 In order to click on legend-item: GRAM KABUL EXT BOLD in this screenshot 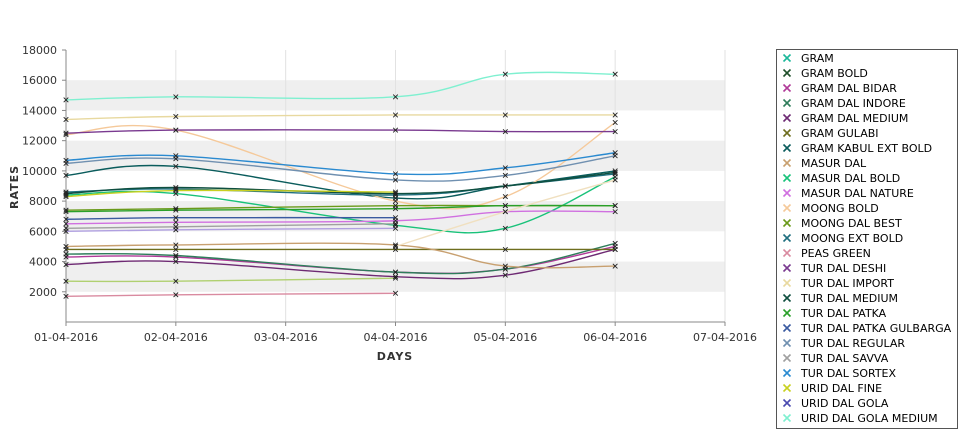, I will do `click(857, 148)`.